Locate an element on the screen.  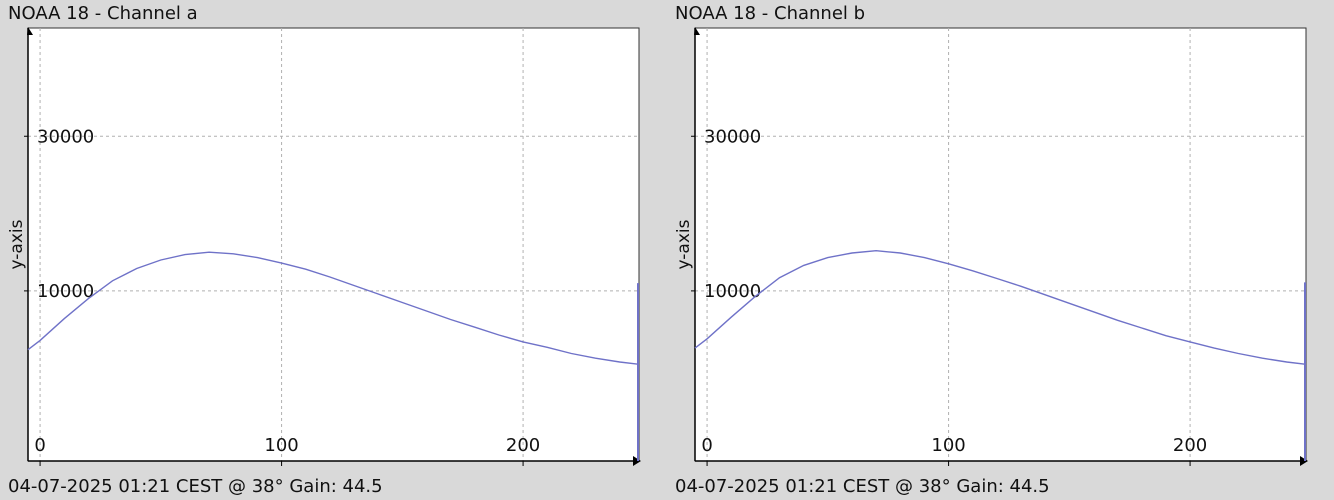
chart-title: NOAA 18 - Channel a is located at coordinates (103, 13).